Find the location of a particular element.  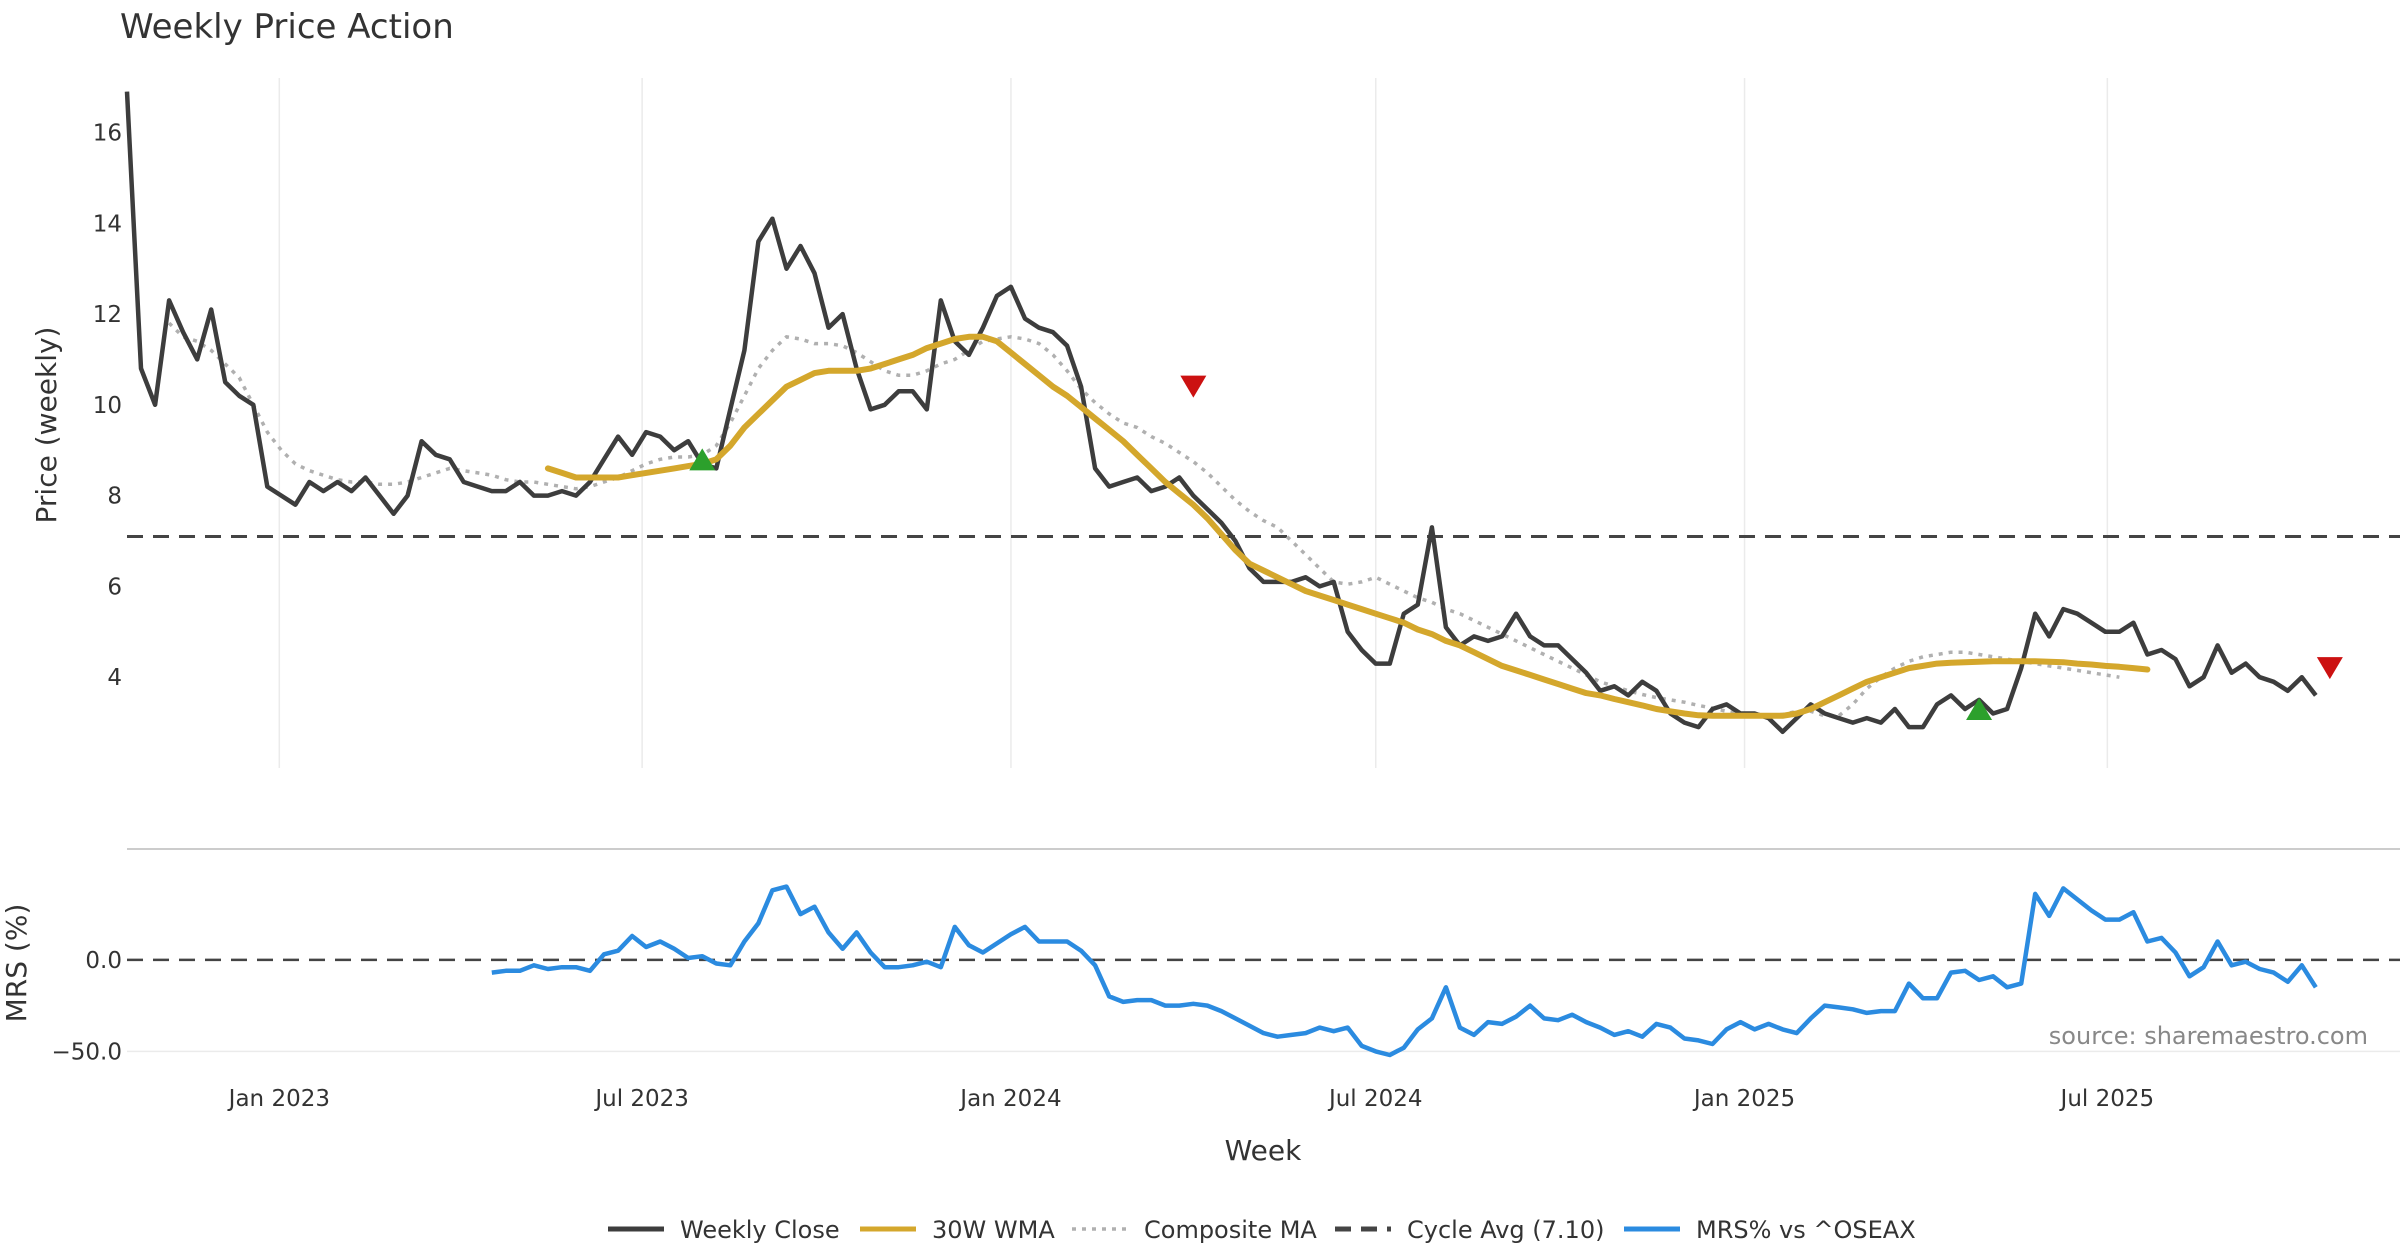

price-y-tick-label: 6 is located at coordinates (114, 587).